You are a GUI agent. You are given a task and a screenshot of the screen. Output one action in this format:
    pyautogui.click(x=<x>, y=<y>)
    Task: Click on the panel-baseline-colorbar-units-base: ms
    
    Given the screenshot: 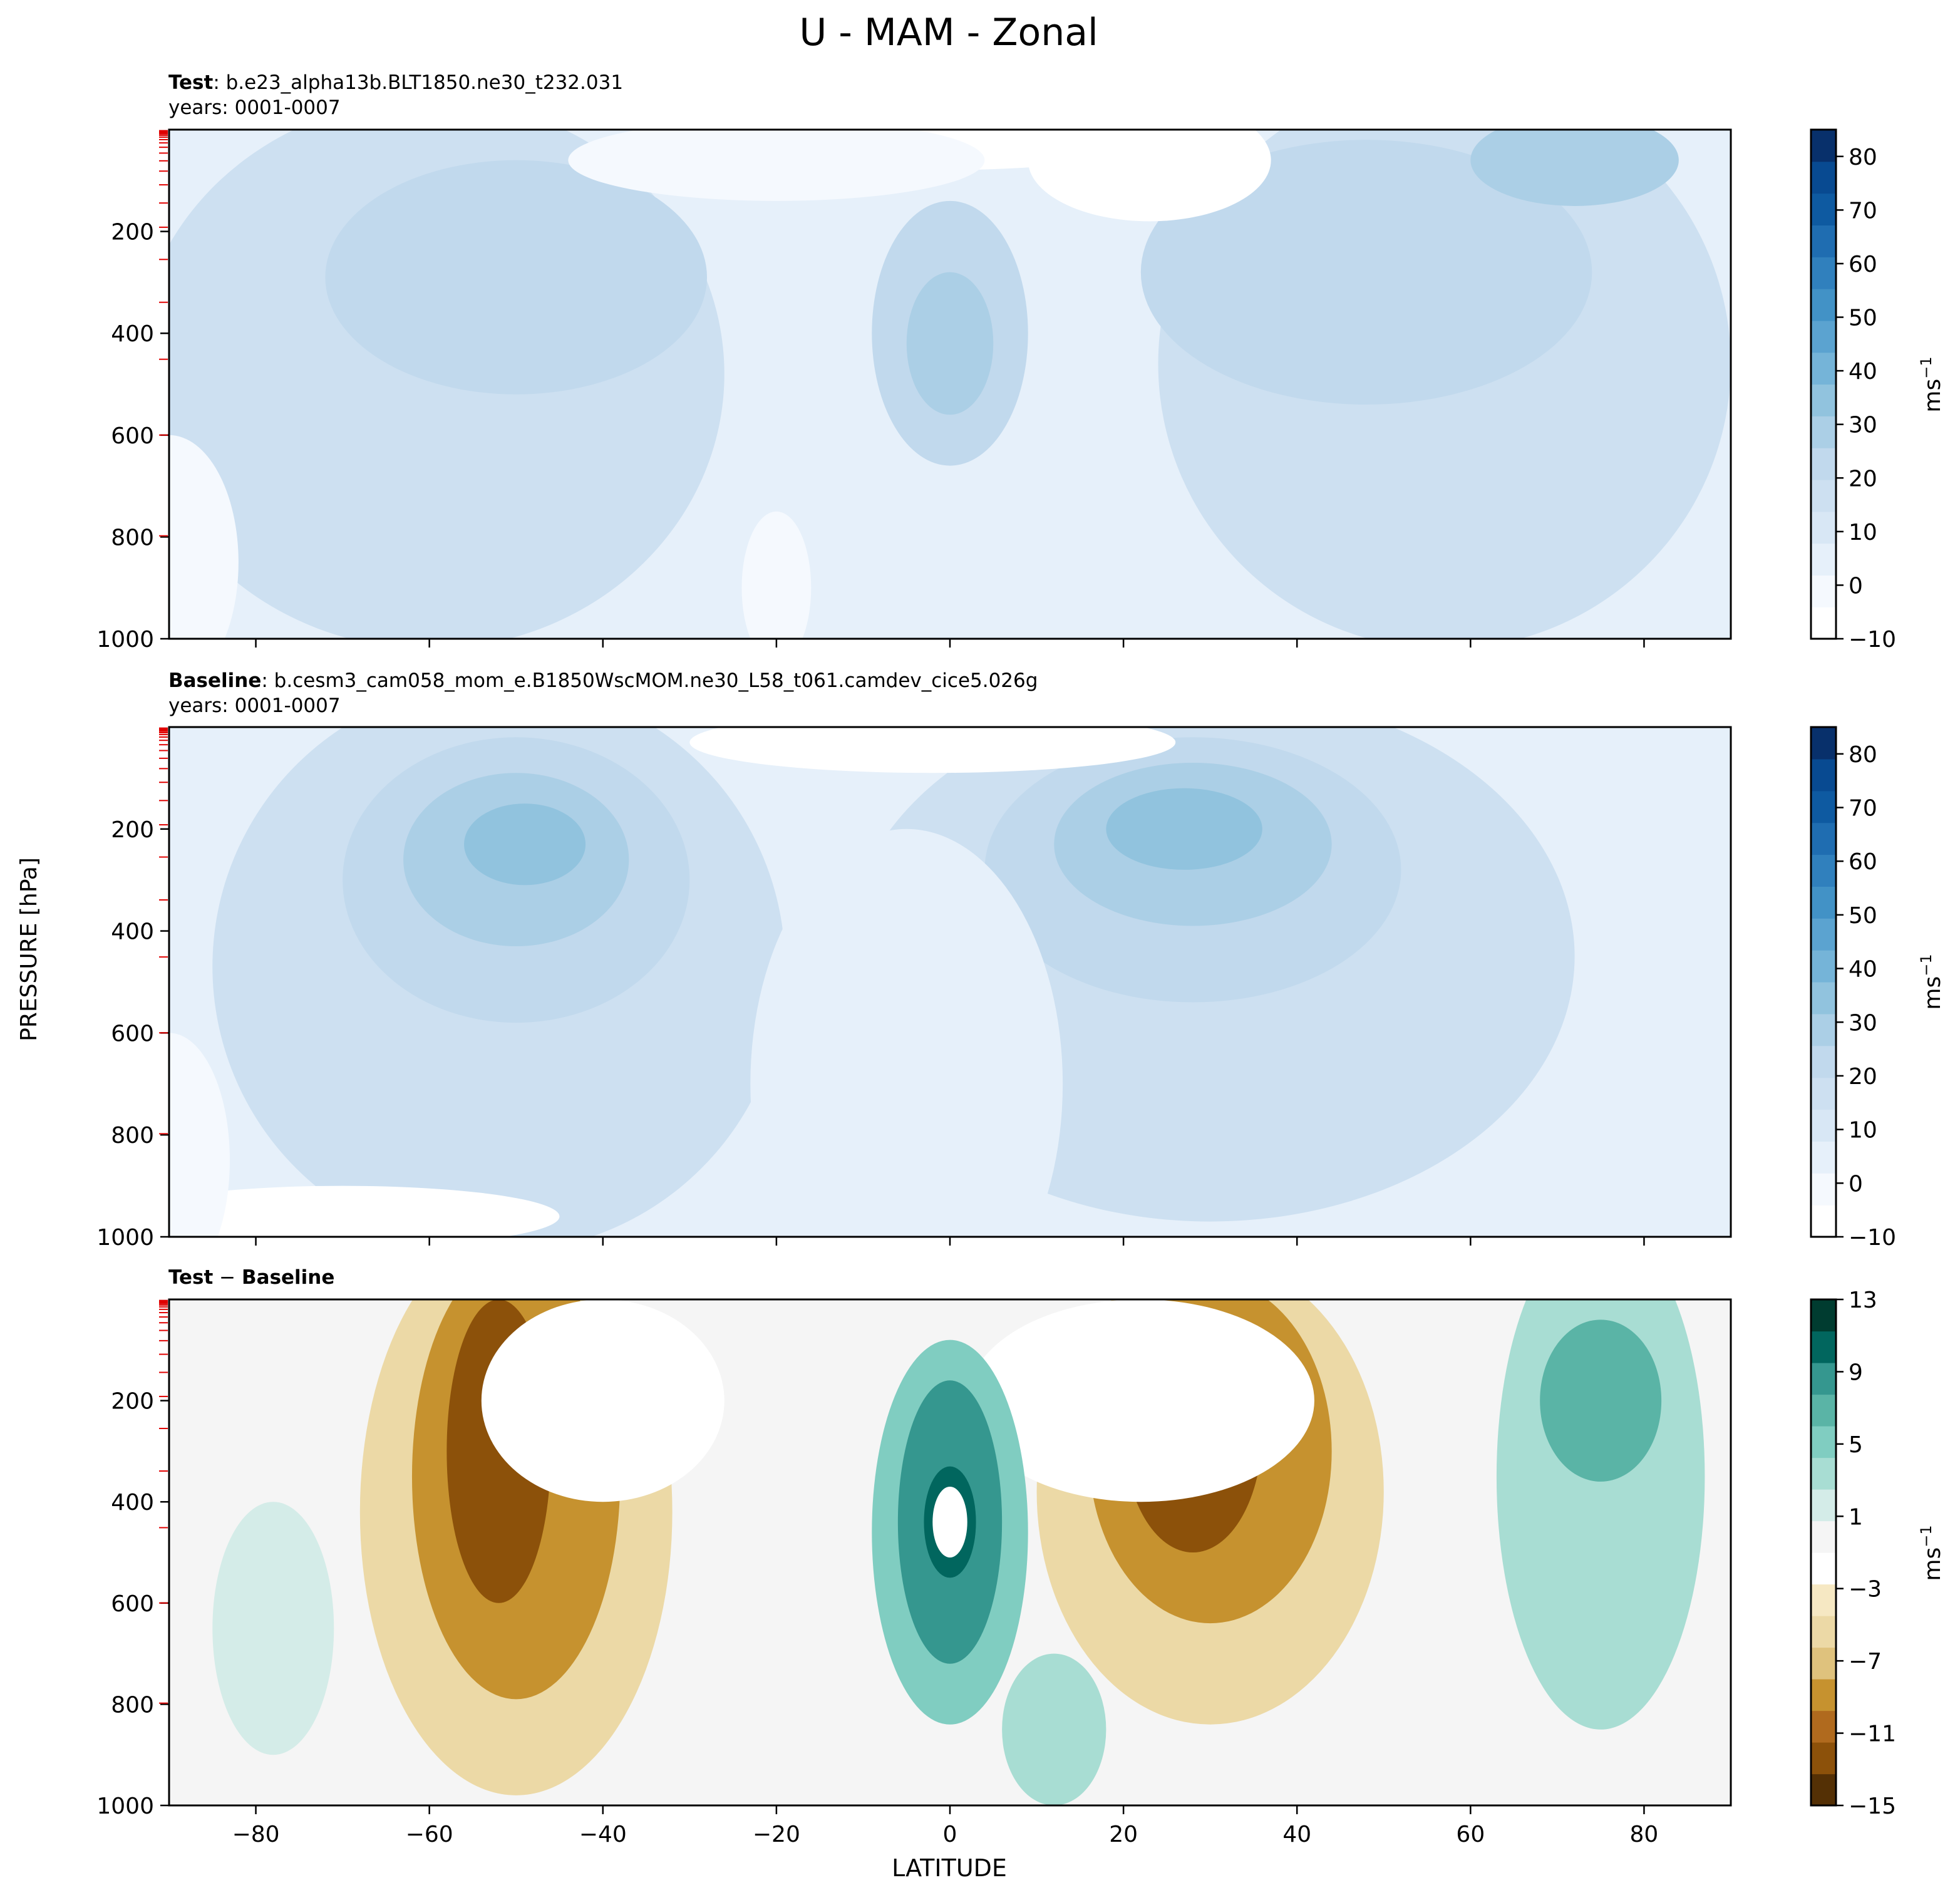 What is the action you would take?
    pyautogui.click(x=1933, y=993)
    